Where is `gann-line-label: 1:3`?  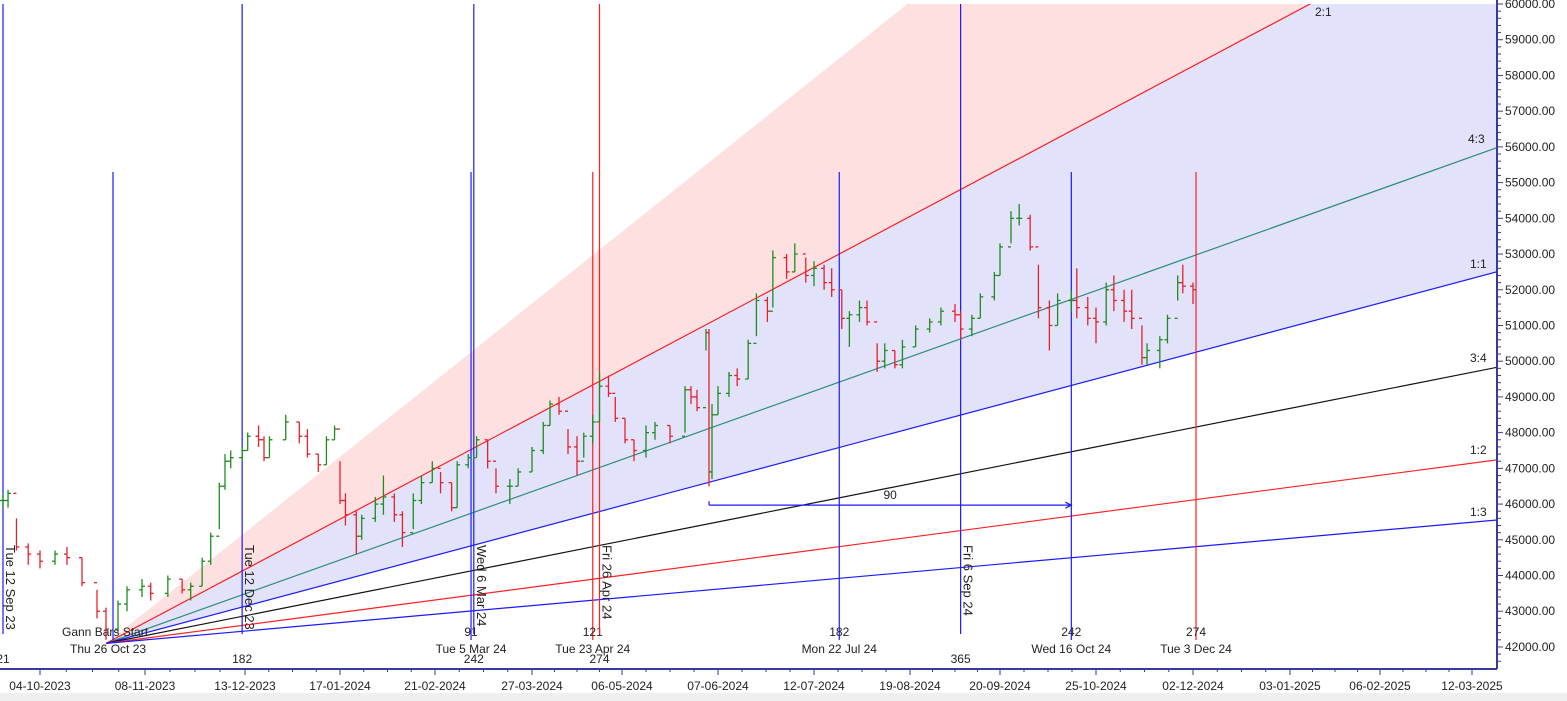 gann-line-label: 1:3 is located at coordinates (1478, 512).